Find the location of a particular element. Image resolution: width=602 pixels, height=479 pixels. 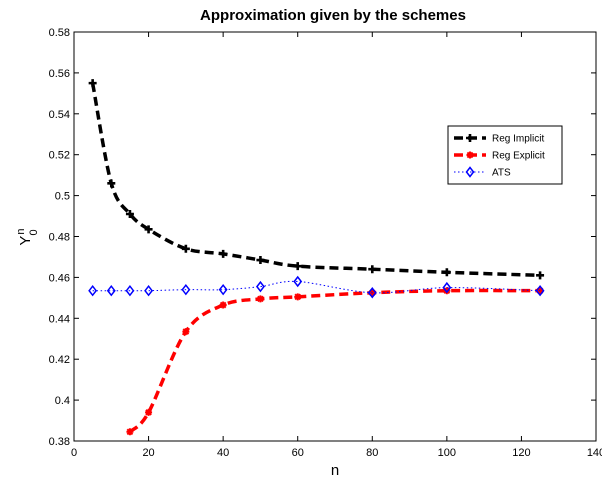

y-axis-label-subscript: 0 is located at coordinates (34, 232).